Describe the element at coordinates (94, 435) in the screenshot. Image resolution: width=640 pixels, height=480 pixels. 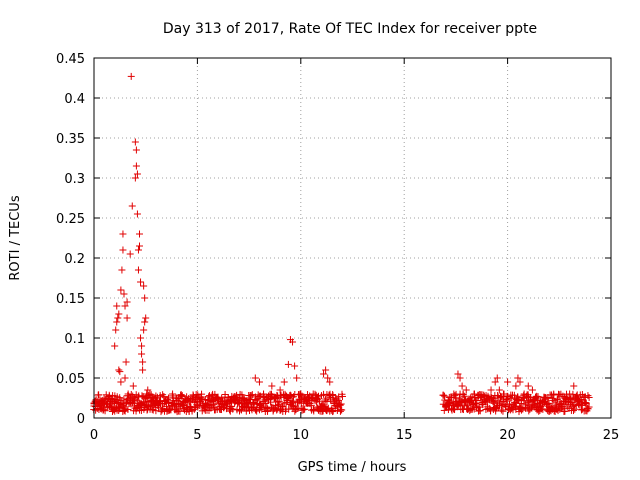
I see `x-tick-label: 0` at that location.